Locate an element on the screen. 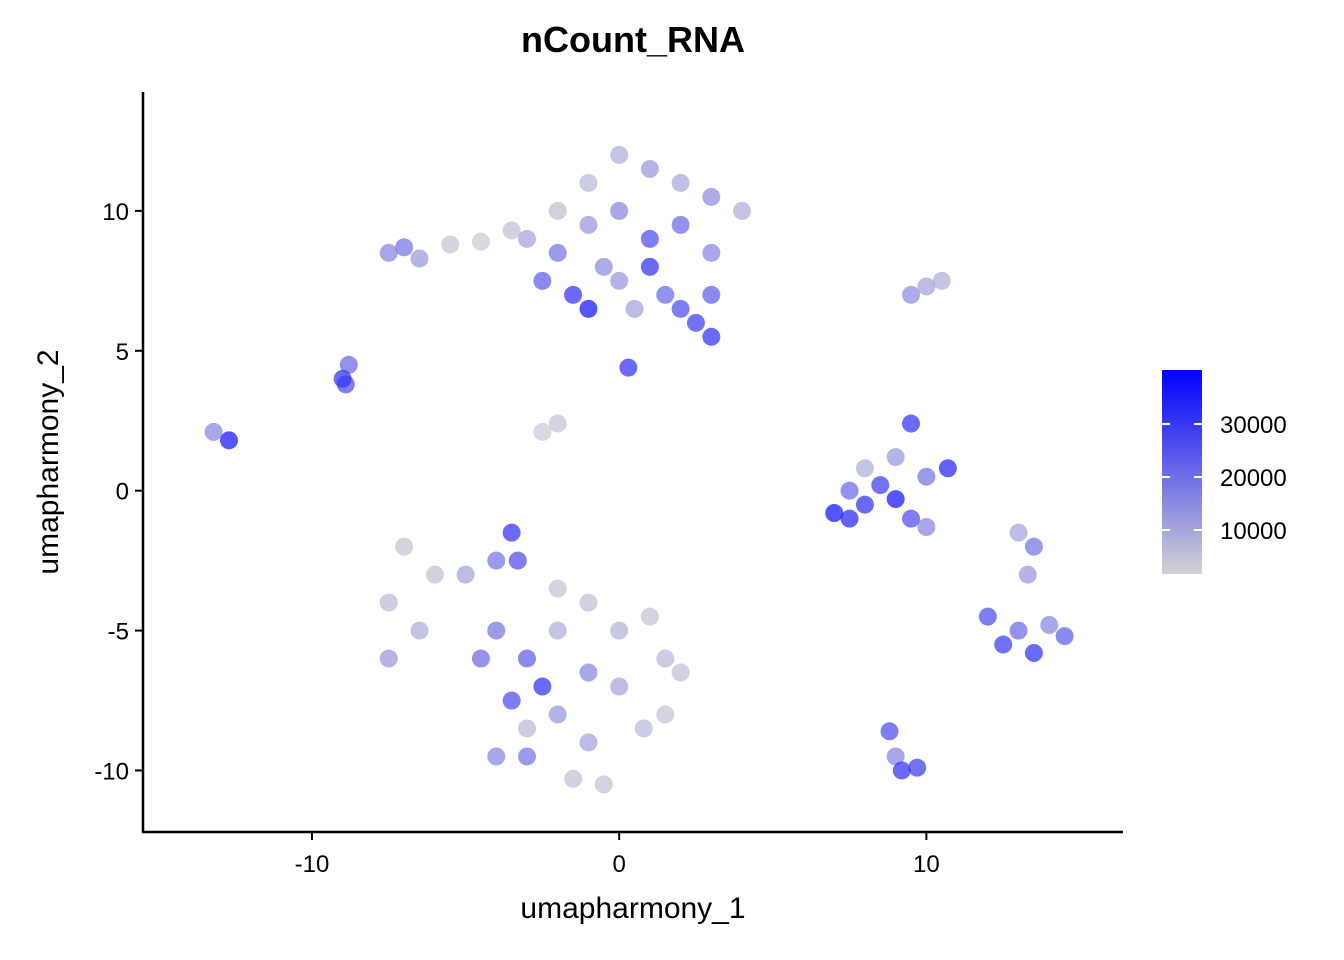 Image resolution: width=1344 pixels, height=960 pixels. colorbar-label: 10000 is located at coordinates (1253, 531).